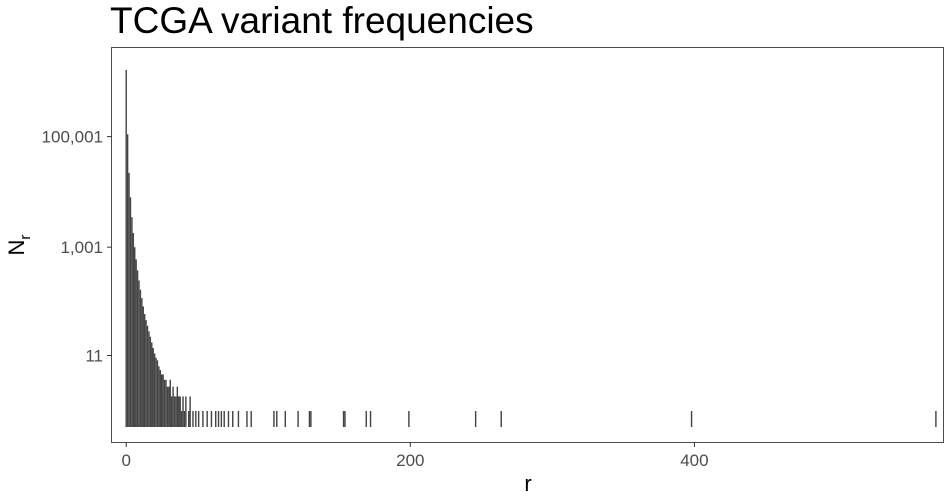  Describe the element at coordinates (16, 248) in the screenshot. I see `y-axis-title-main: N` at that location.